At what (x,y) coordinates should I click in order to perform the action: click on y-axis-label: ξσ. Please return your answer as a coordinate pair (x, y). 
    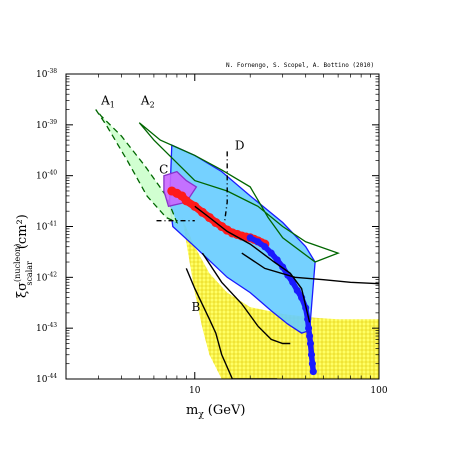
    Looking at the image, I should click on (22, 290).